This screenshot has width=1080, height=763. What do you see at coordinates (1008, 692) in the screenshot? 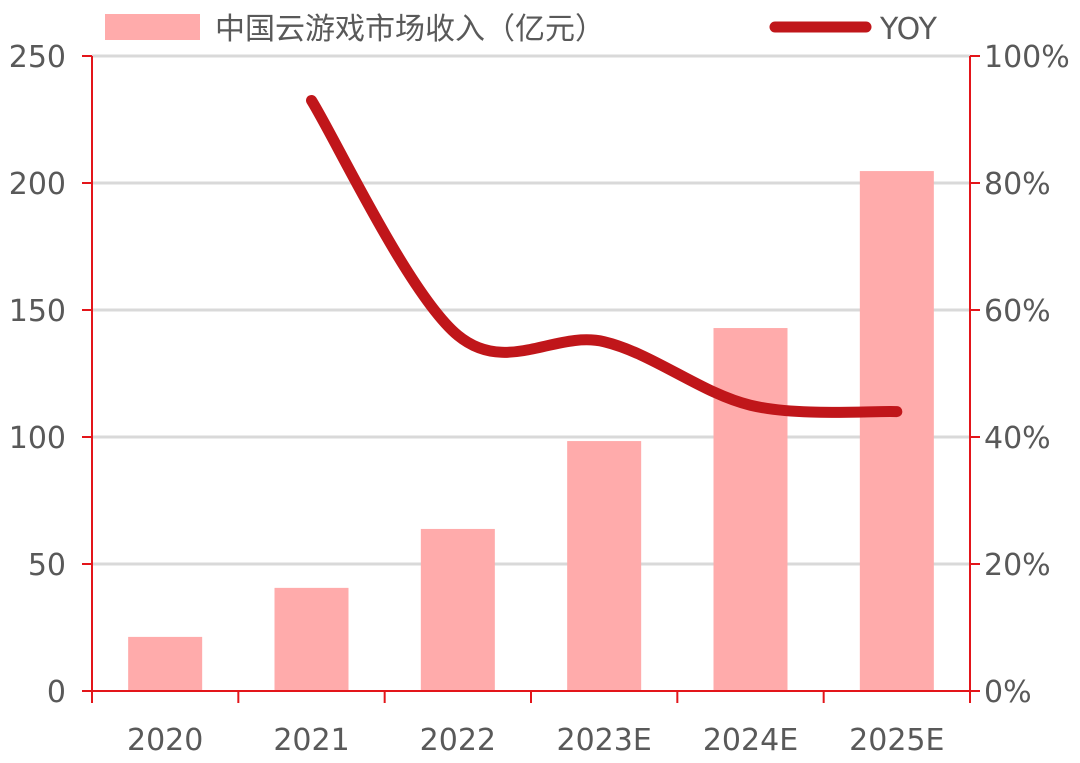
I see `right-tick-label: 0%` at bounding box center [1008, 692].